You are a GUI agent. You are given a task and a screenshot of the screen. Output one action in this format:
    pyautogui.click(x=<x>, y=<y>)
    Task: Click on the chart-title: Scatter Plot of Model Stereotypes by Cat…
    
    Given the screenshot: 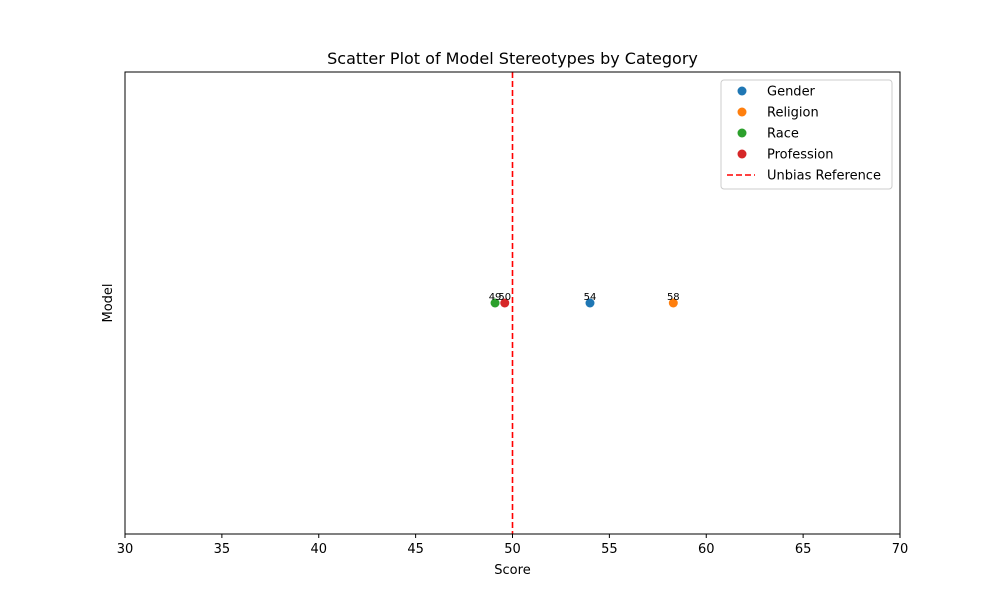 What is the action you would take?
    pyautogui.click(x=512, y=58)
    